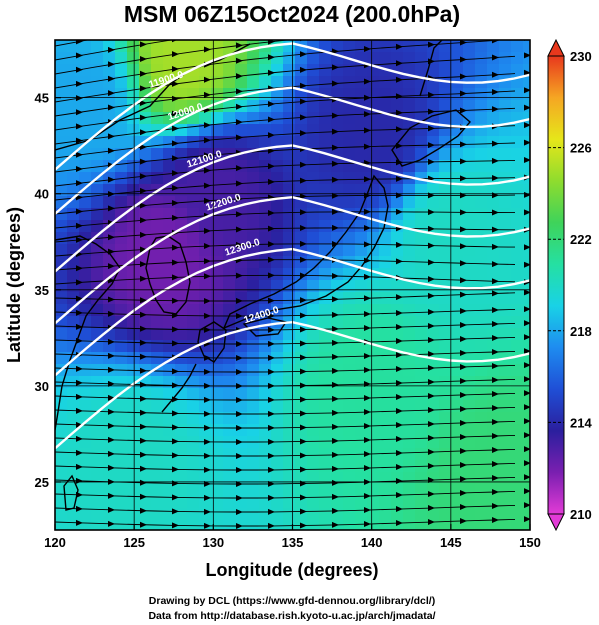  Describe the element at coordinates (179, 388) in the screenshot. I see `coastline-ryukyu` at that location.